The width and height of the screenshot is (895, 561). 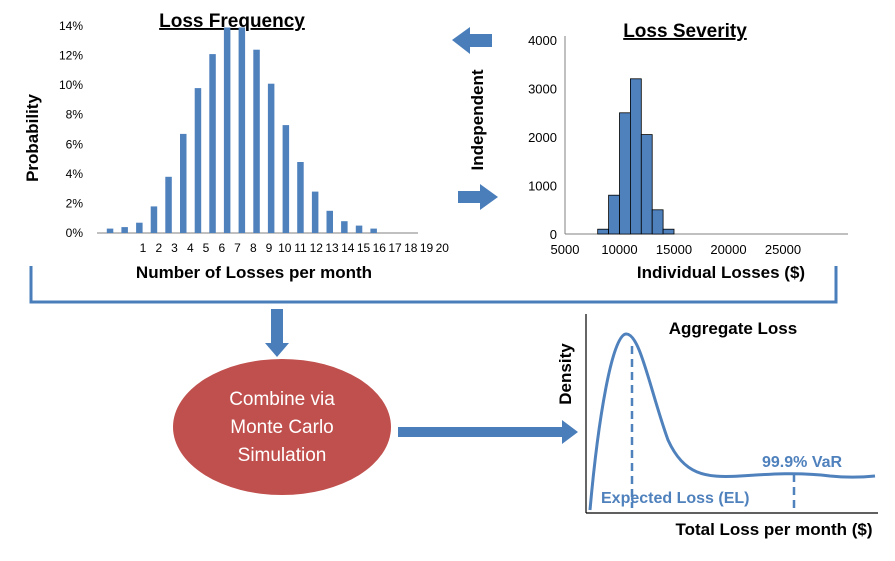 I want to click on frequency-x-tick-label: 5, so click(x=206, y=248).